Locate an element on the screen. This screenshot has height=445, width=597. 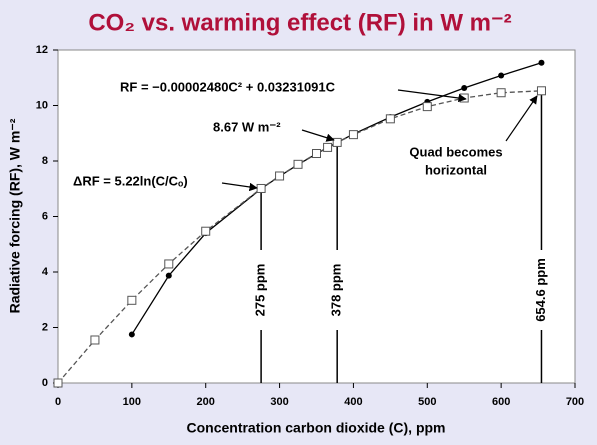
vline-label: 275 ppm is located at coordinates (260, 290).